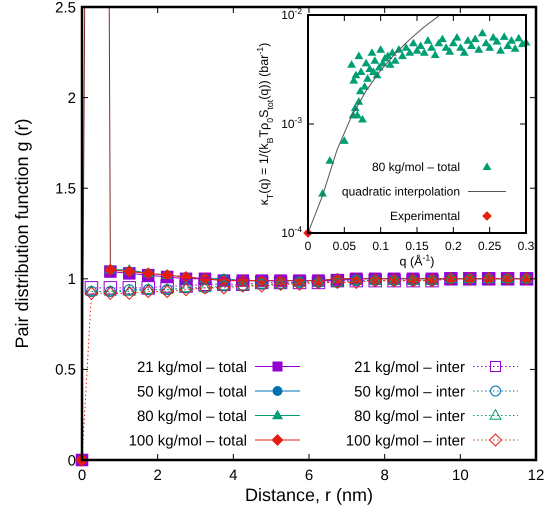 The width and height of the screenshot is (546, 513). What do you see at coordinates (309, 475) in the screenshot?
I see `x-tick-label: 6` at bounding box center [309, 475].